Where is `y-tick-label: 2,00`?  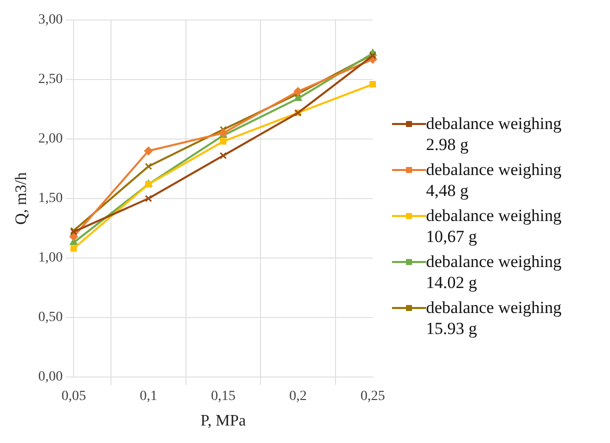
y-tick-label: 2,00 is located at coordinates (50, 139).